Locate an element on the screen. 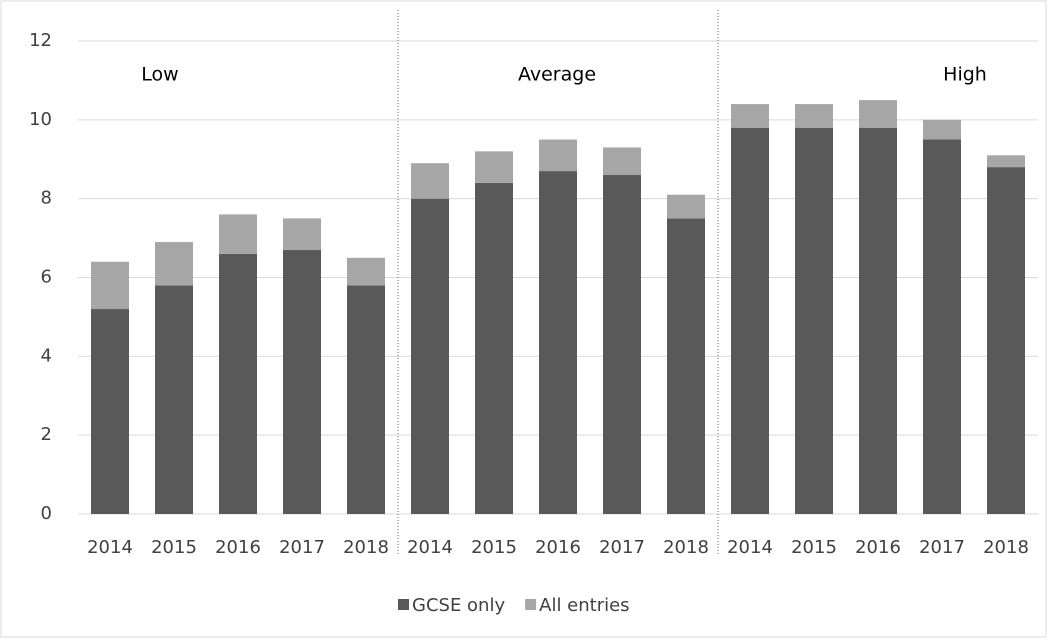 The width and height of the screenshot is (1058, 643). y-tick-label: 10 is located at coordinates (40, 119).